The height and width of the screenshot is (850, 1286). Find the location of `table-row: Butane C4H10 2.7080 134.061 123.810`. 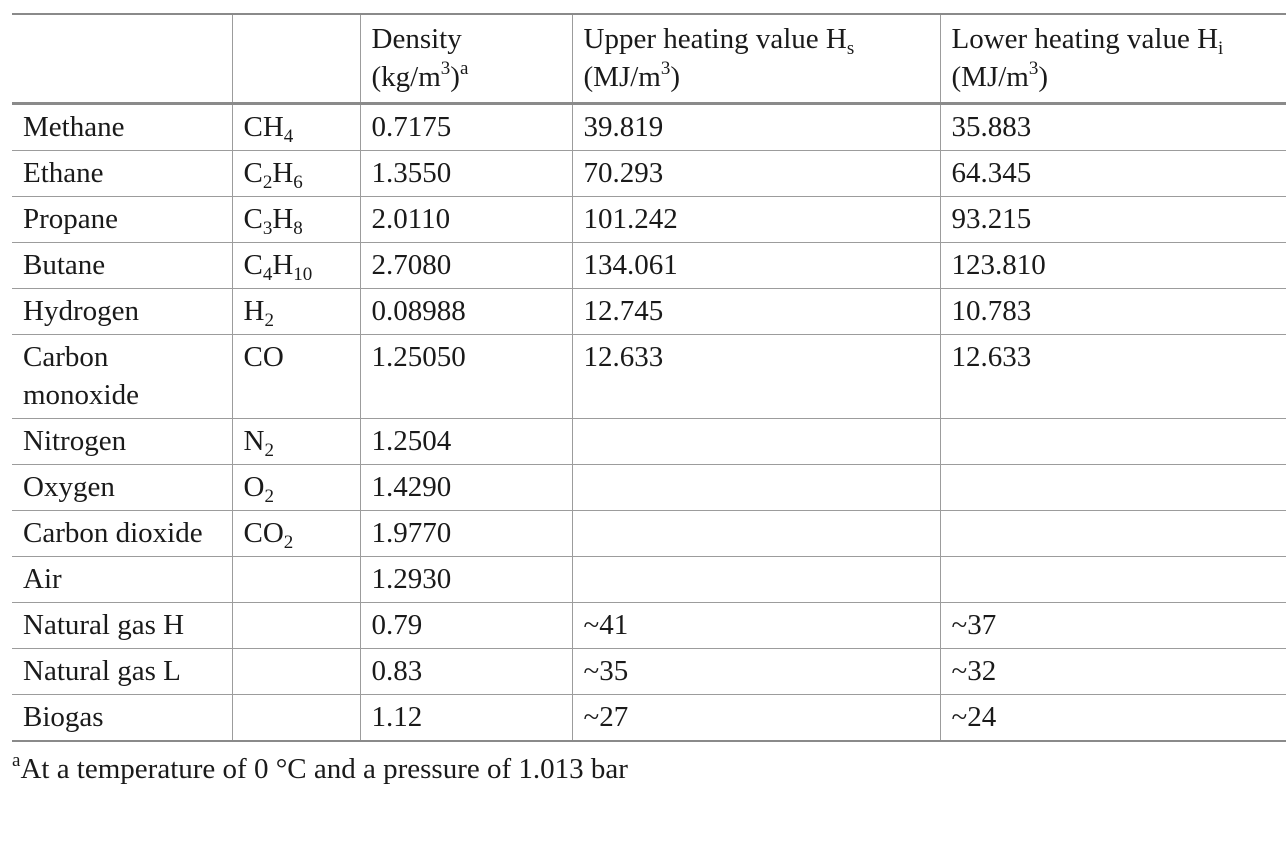

table-row: Butane C4H10 2.7080 134.061 123.810 is located at coordinates (649, 265).